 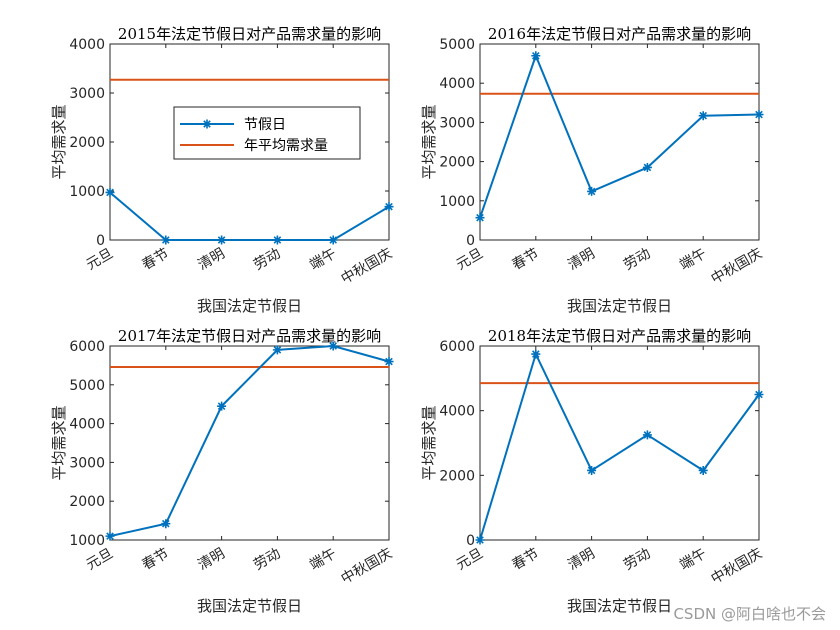 What do you see at coordinates (286, 146) in the screenshot?
I see `legend-label-mean: 年平均需求量` at bounding box center [286, 146].